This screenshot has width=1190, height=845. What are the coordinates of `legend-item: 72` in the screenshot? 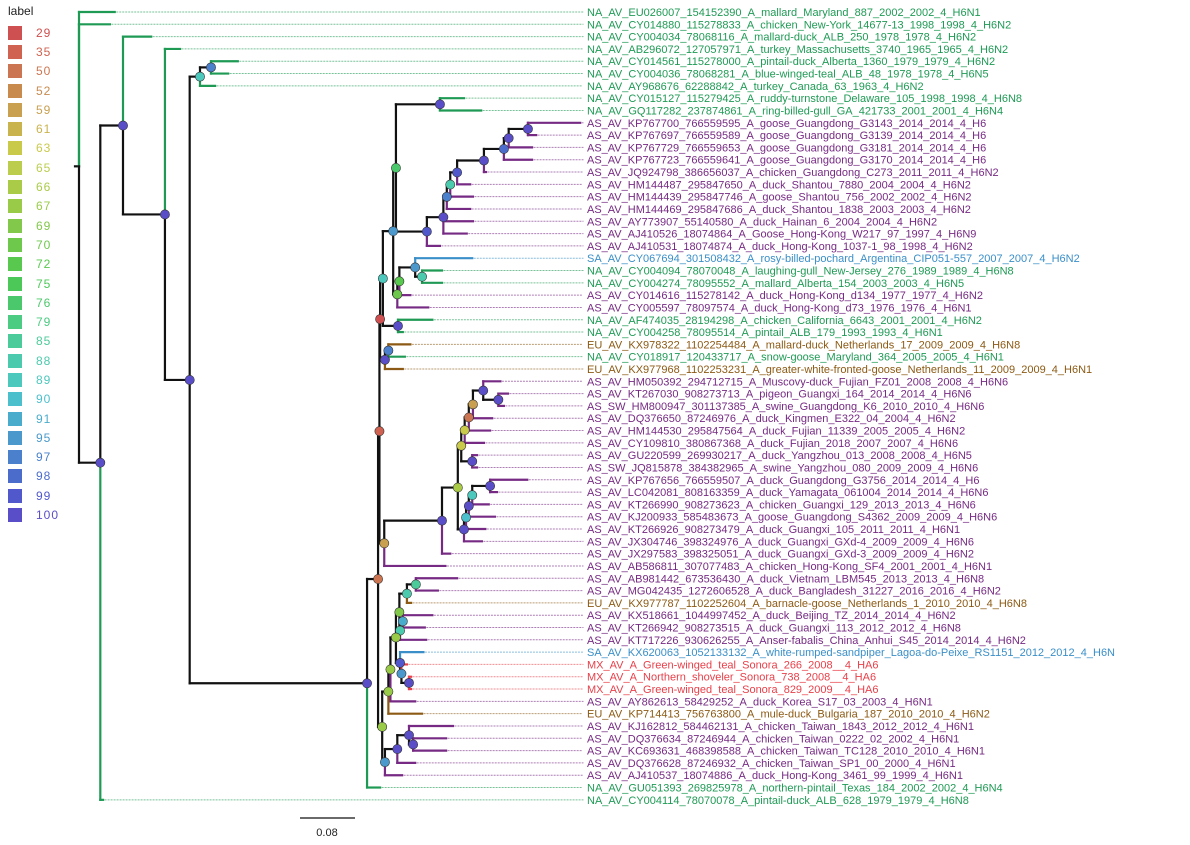 It's located at (33, 264).